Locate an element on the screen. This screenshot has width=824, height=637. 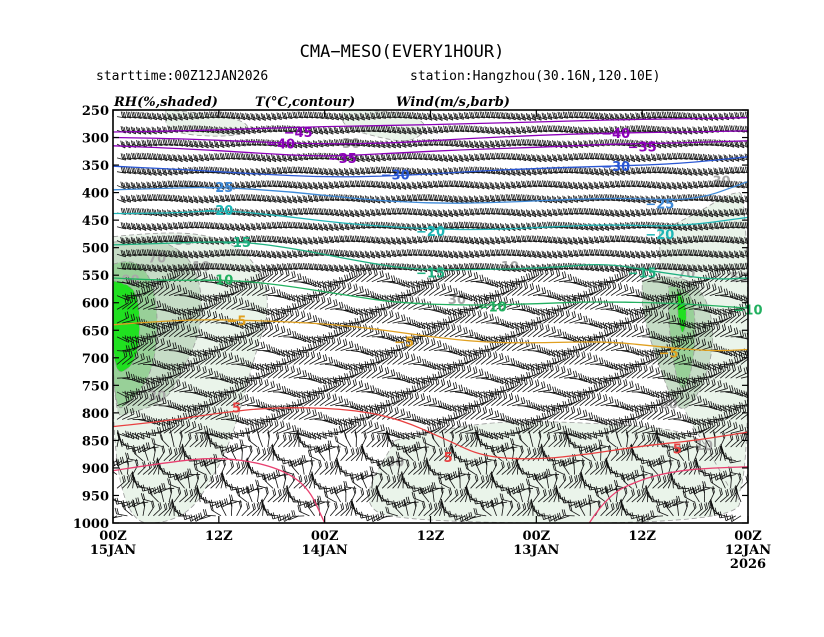
temp-contour-label: −40 is located at coordinates (280, 145).